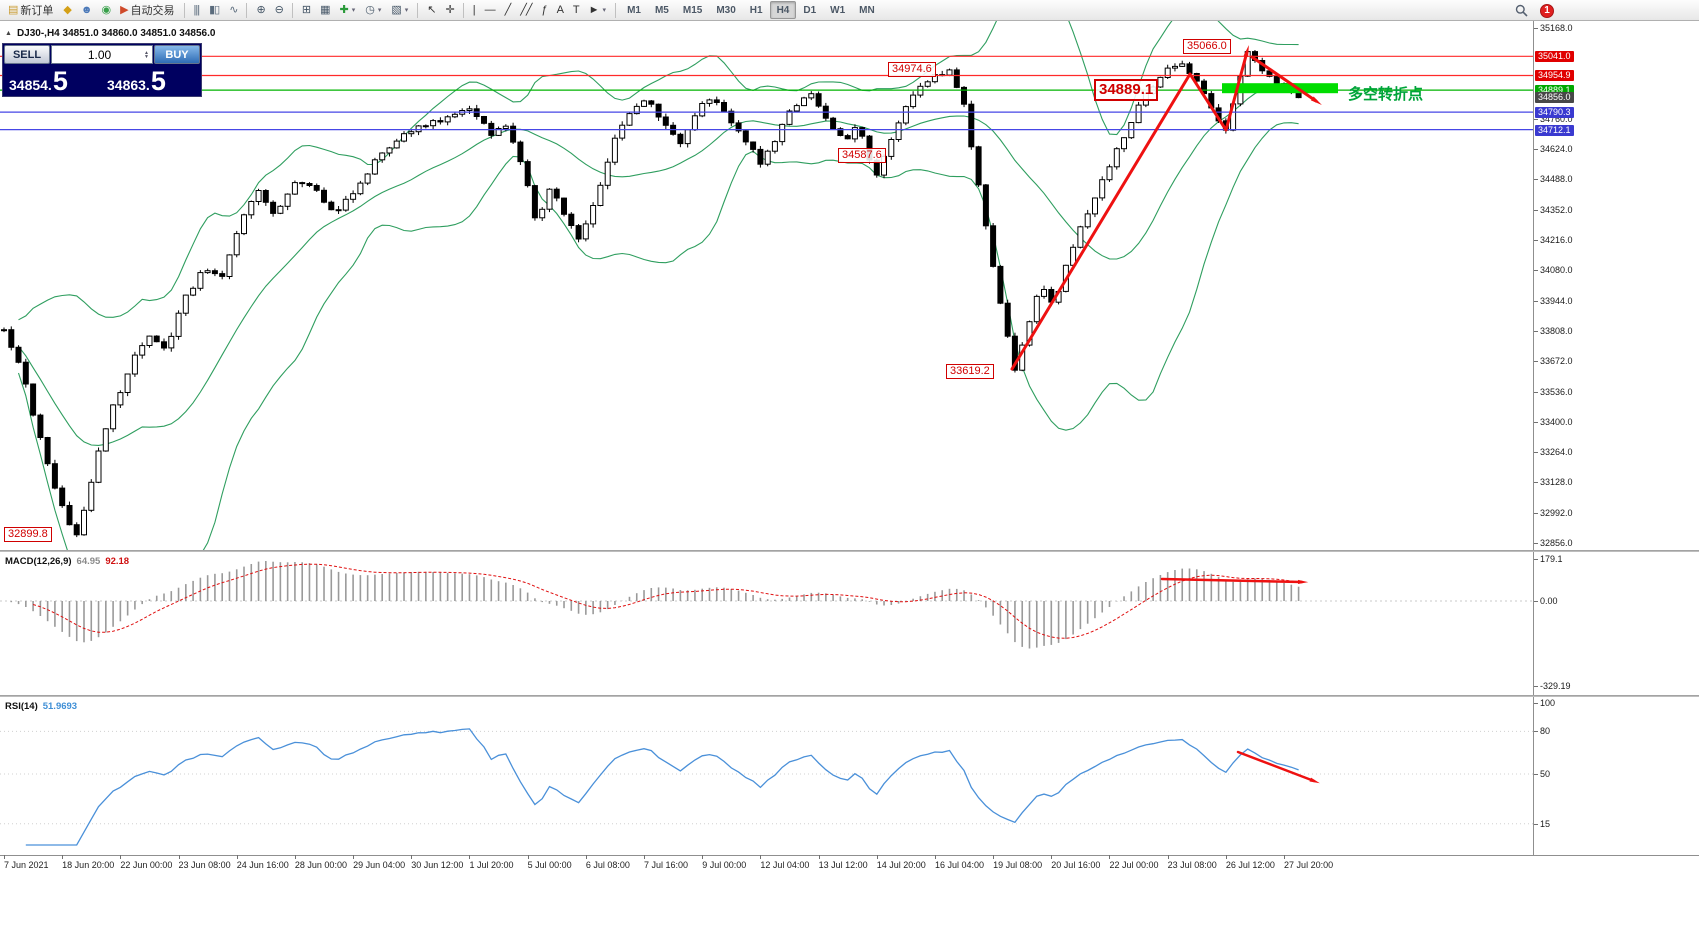 This screenshot has width=1699, height=943. What do you see at coordinates (766, 623) in the screenshot?
I see `macd-chart-svg` at bounding box center [766, 623].